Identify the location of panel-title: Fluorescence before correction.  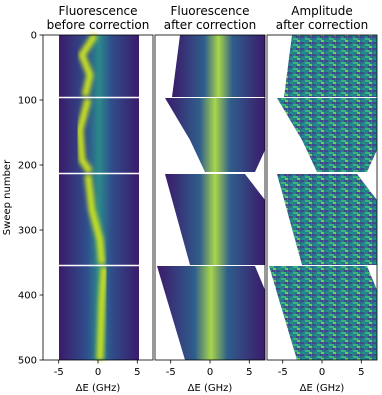
(98, 18).